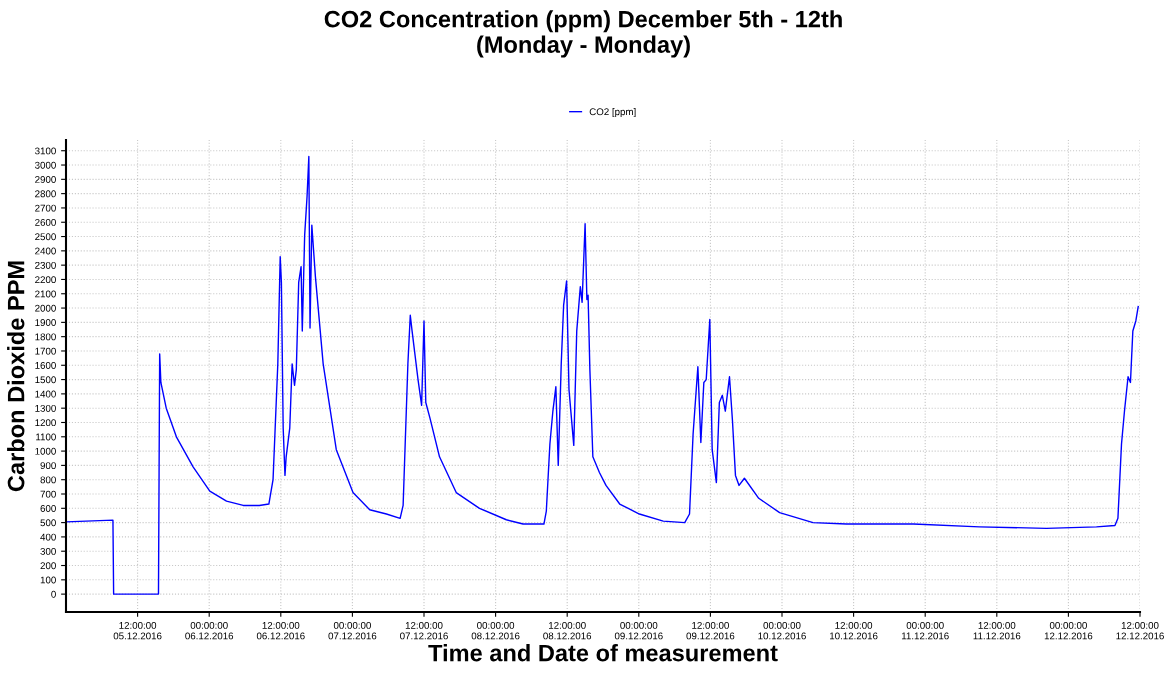 The height and width of the screenshot is (676, 1167). What do you see at coordinates (48, 523) in the screenshot?
I see `y-tick-label: 500` at bounding box center [48, 523].